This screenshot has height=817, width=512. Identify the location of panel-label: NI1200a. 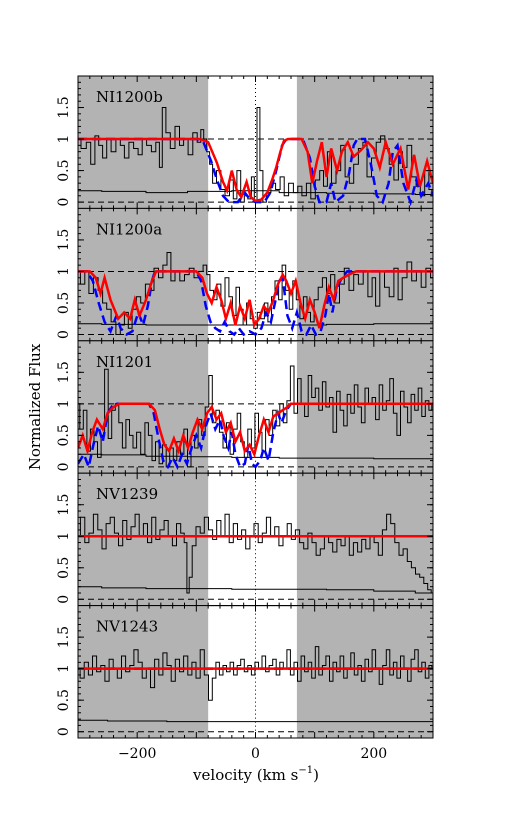
(129, 229).